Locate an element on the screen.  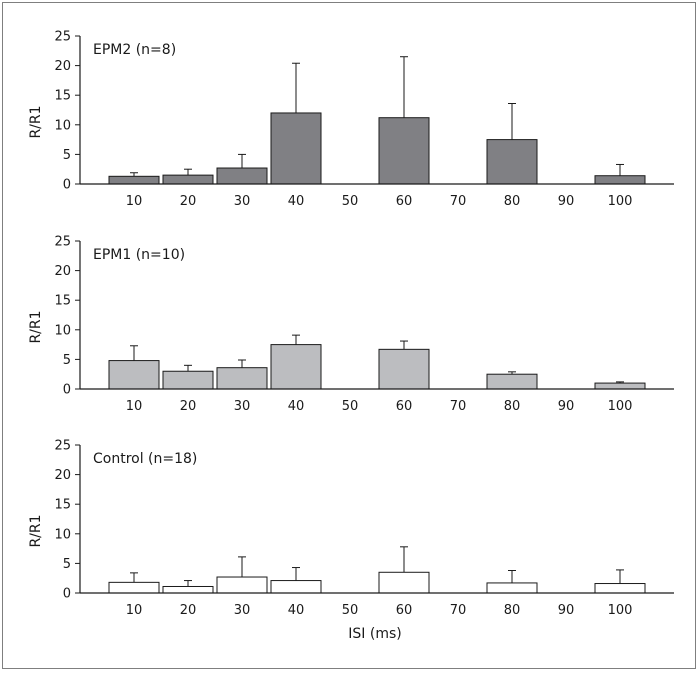
panel-title: EPM2 (n=8) is located at coordinates (134, 50).